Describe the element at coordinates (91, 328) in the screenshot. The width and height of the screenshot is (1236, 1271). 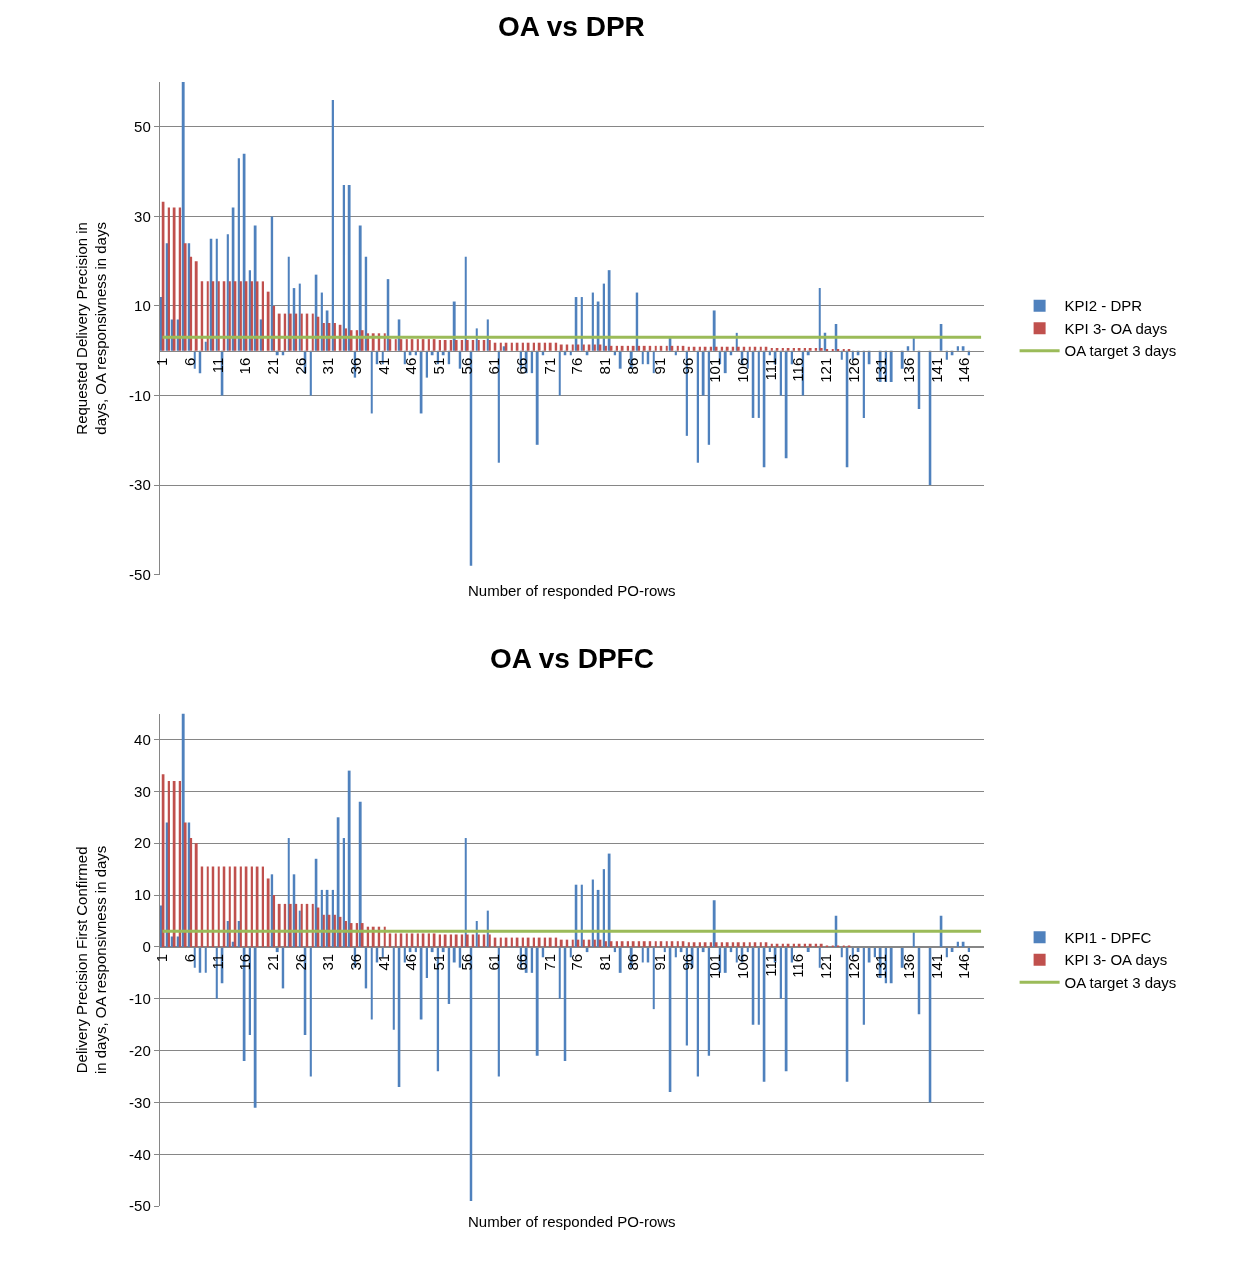
I see `y-axis-title: Requested Delivery Precision in days, OA responsivness in days` at that location.